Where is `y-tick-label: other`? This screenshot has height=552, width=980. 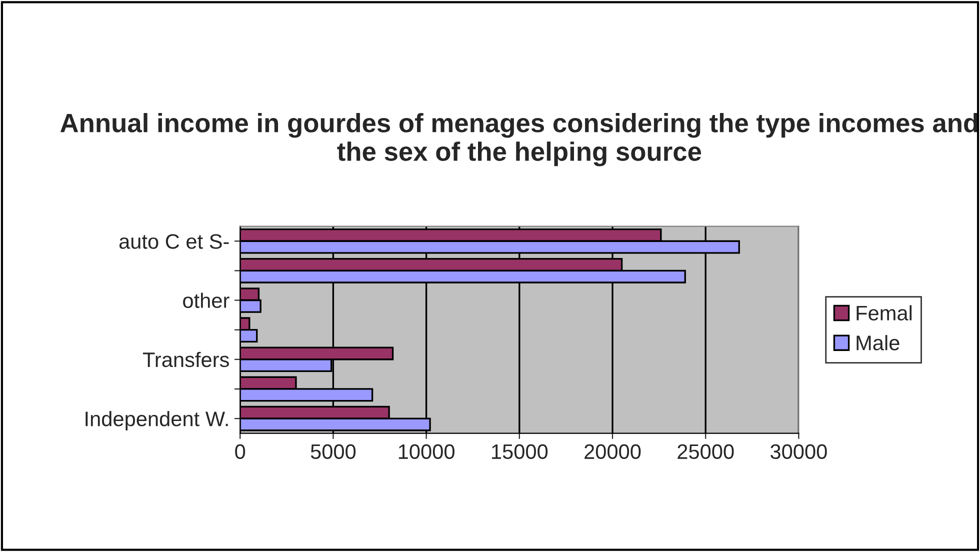 y-tick-label: other is located at coordinates (206, 300).